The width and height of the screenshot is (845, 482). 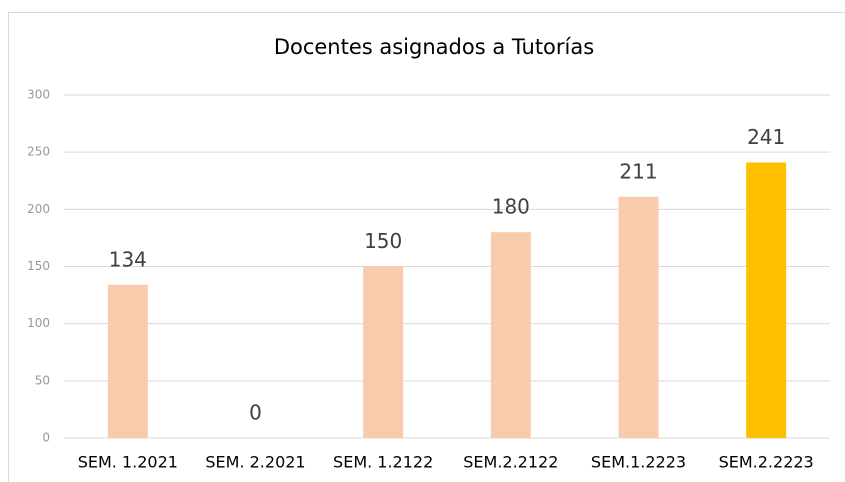 What do you see at coordinates (434, 47) in the screenshot?
I see `chart-title: Docentes asignados a Tutorías` at bounding box center [434, 47].